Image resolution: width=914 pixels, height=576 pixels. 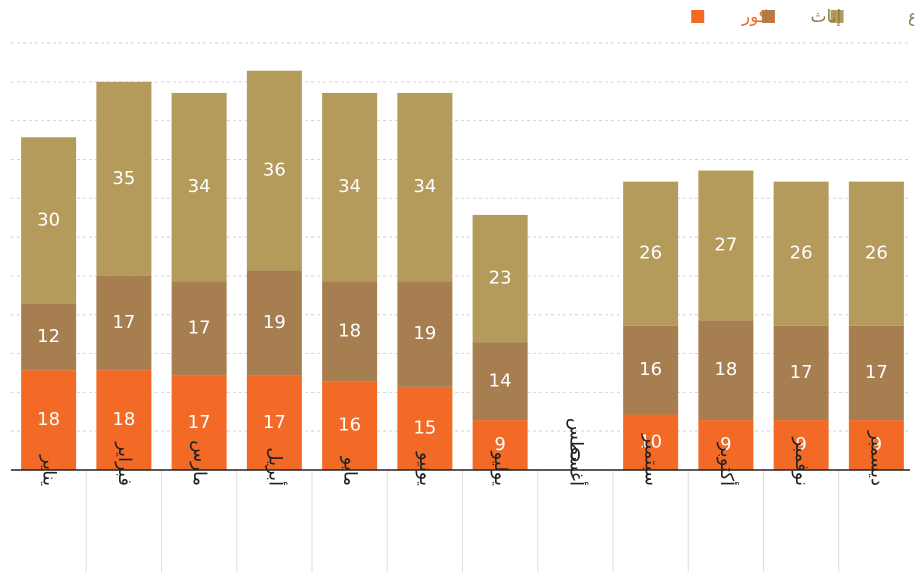 I want to click on x-tick-label: نوفمبر, so click(x=801, y=461).